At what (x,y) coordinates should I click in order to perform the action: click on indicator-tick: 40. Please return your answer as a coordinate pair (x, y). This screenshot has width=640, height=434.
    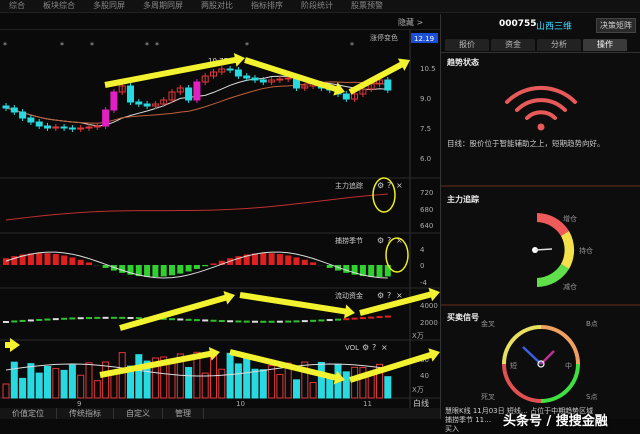
    Looking at the image, I should click on (424, 376).